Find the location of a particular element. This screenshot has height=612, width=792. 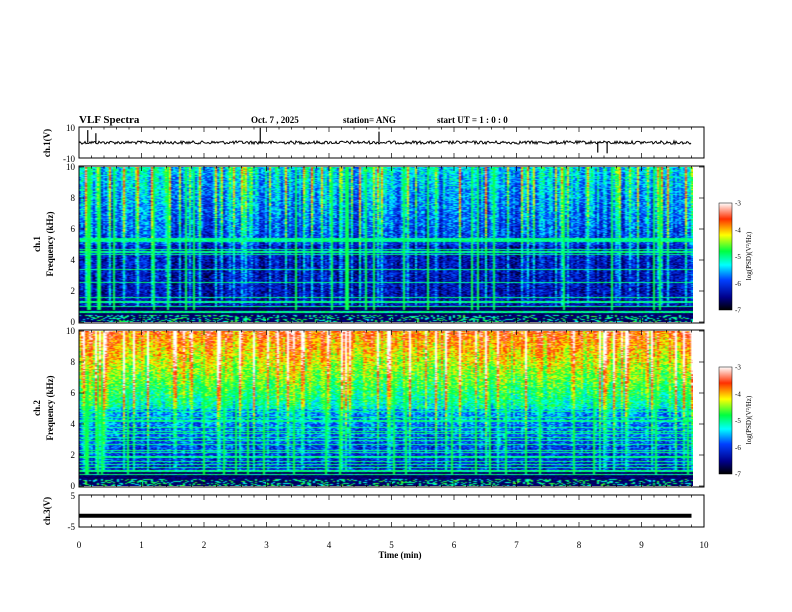

ch1-waveform-trace is located at coordinates (385, 142).